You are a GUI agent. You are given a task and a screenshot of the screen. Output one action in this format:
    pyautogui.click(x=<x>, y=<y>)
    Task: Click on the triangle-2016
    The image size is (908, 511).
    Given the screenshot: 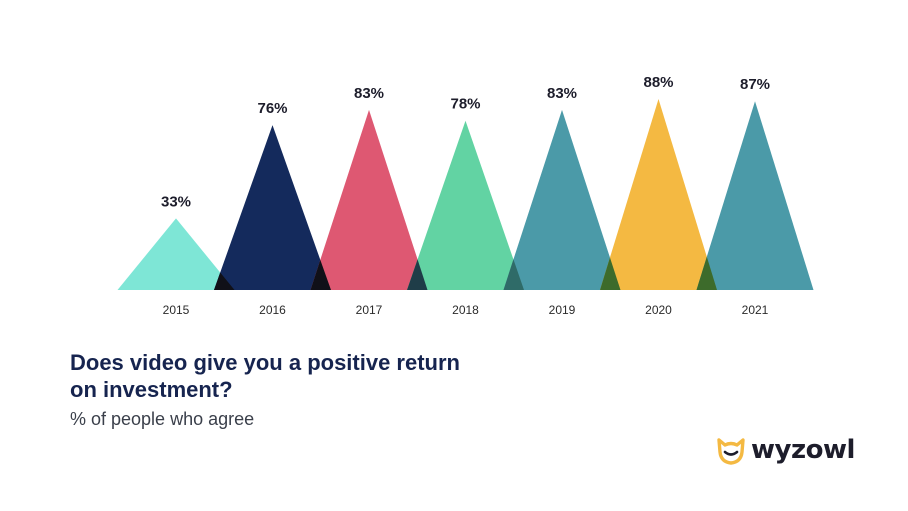 What is the action you would take?
    pyautogui.click(x=272, y=207)
    